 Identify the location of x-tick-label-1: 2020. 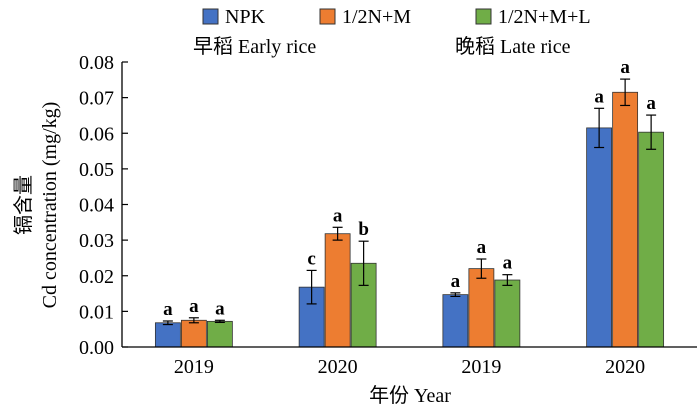
(338, 367).